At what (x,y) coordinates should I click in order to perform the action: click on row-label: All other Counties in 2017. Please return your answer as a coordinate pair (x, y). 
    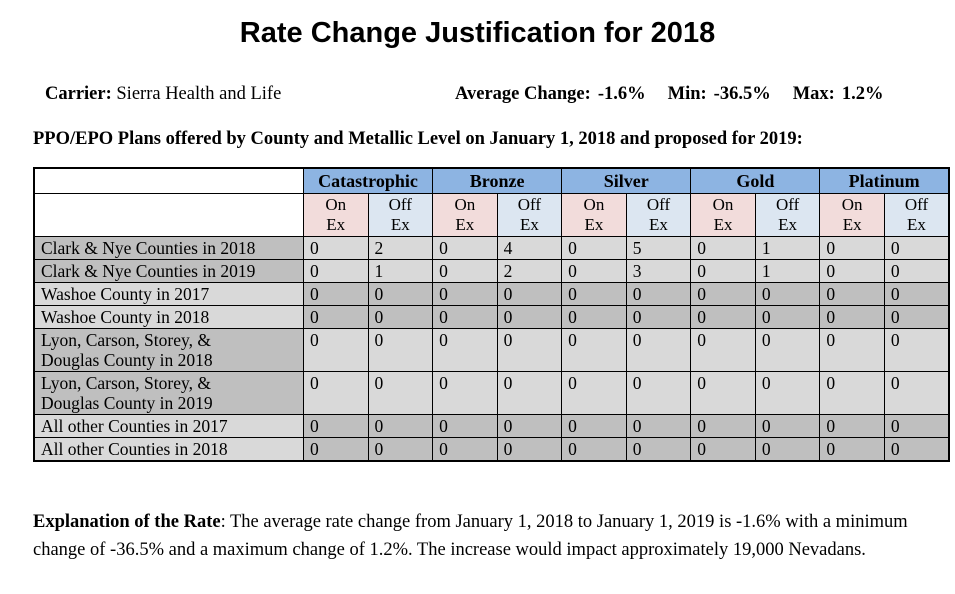
    Looking at the image, I should click on (168, 425).